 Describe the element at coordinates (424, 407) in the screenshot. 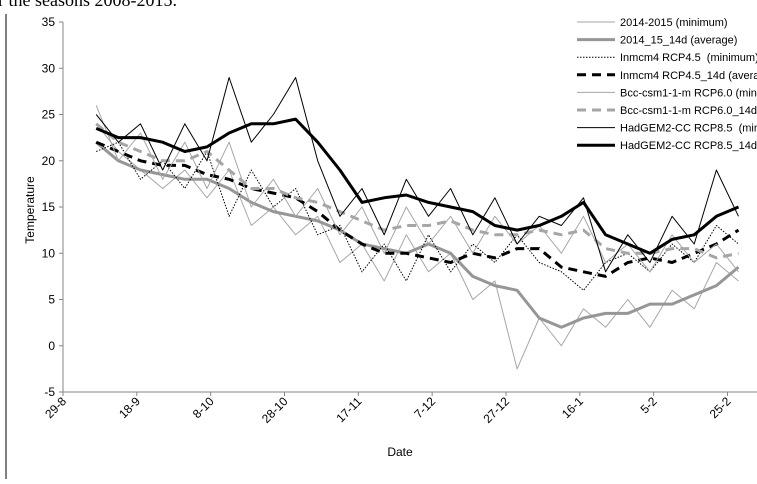

I see `x-tick-label: 7-12` at that location.